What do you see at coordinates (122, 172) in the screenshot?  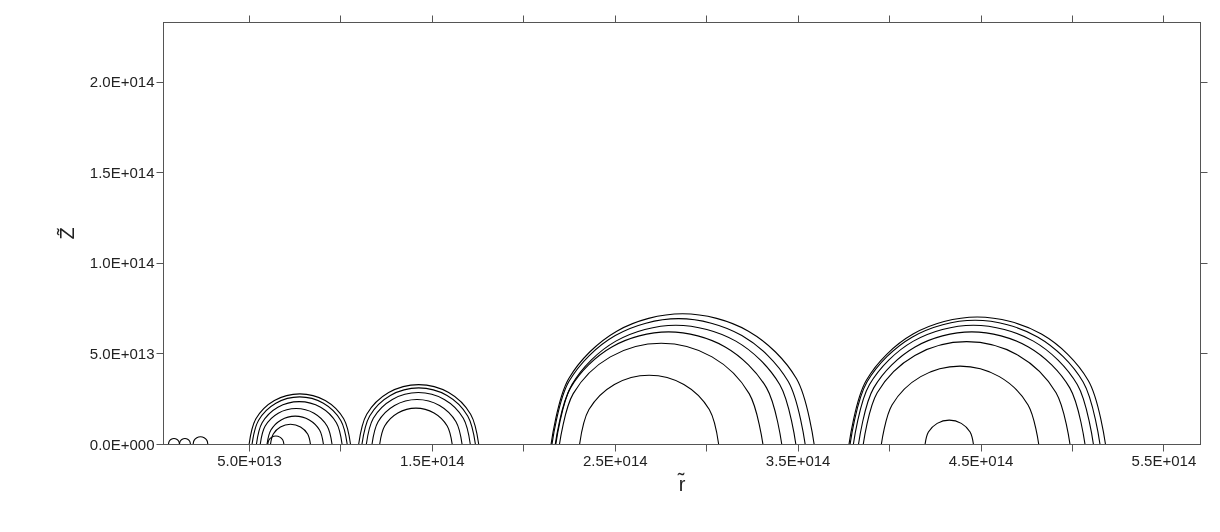 I see `y-tick-label: 1.5E+014` at bounding box center [122, 172].